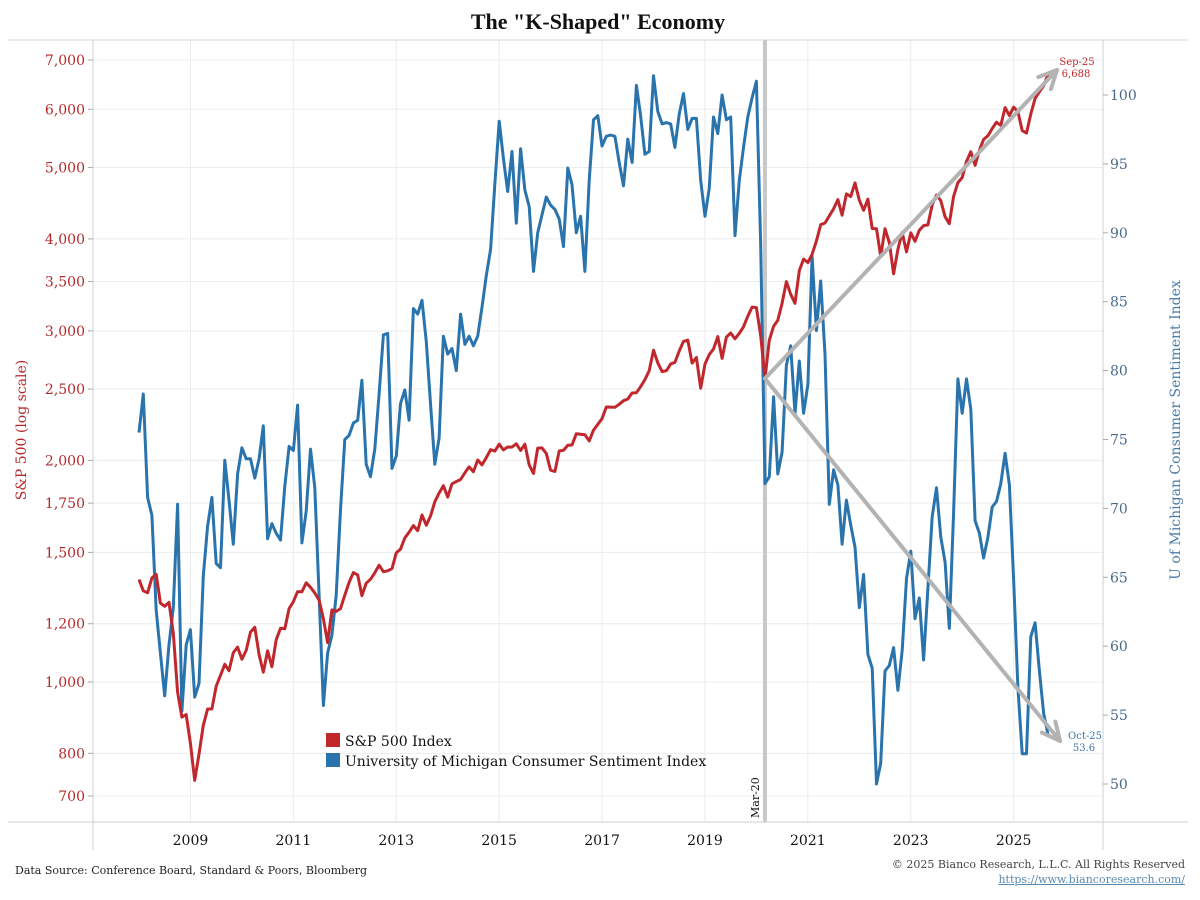 Image resolution: width=1200 pixels, height=900 pixels. Describe the element at coordinates (333, 740) in the screenshot. I see `legend-swatch-sp500` at that location.